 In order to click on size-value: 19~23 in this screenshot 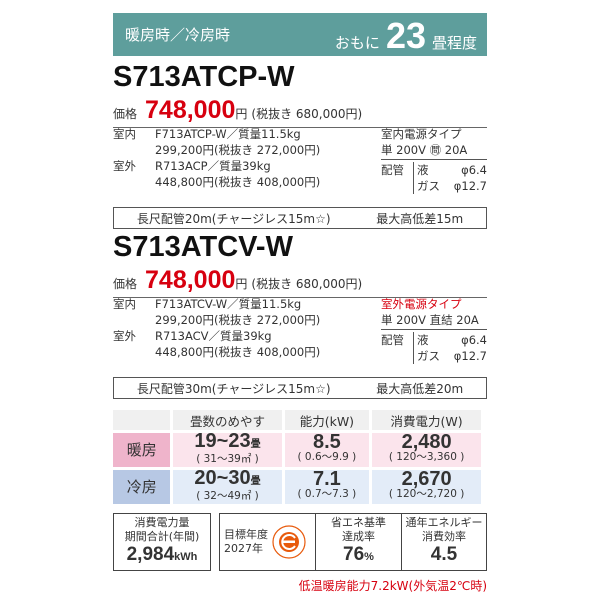, I will do `click(222, 440)`.